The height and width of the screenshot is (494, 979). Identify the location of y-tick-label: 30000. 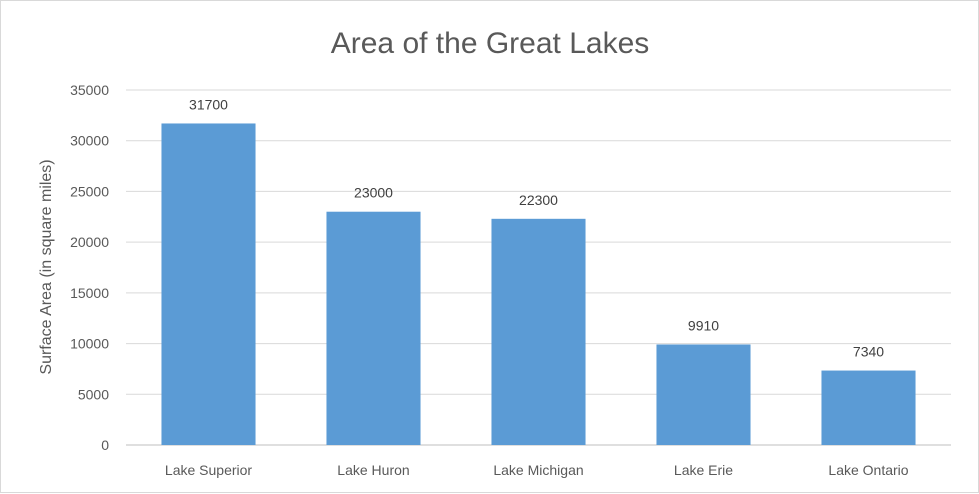
(89, 141).